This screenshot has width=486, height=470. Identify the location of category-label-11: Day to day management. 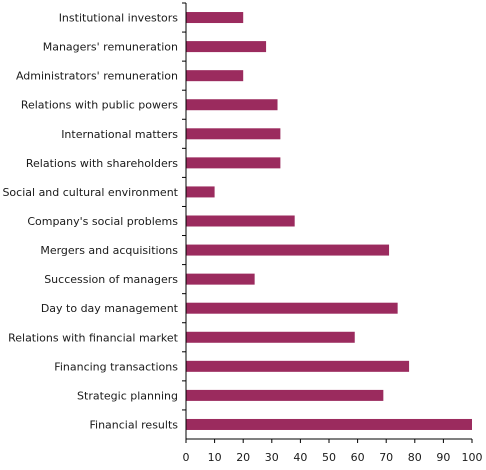
(110, 308).